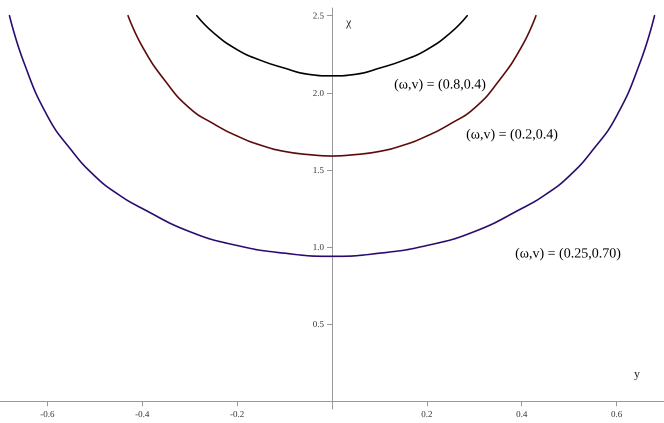 The image size is (664, 423). I want to click on line-series, so click(332, 45).